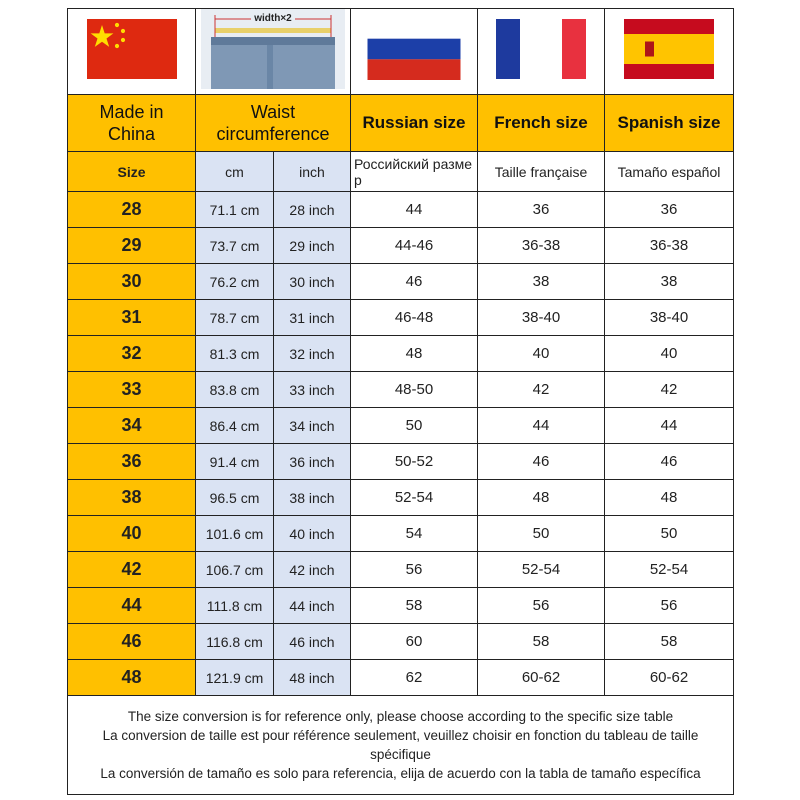 The width and height of the screenshot is (800, 800). What do you see at coordinates (414, 245) in the screenshot?
I see `russian-cell: 44-46` at bounding box center [414, 245].